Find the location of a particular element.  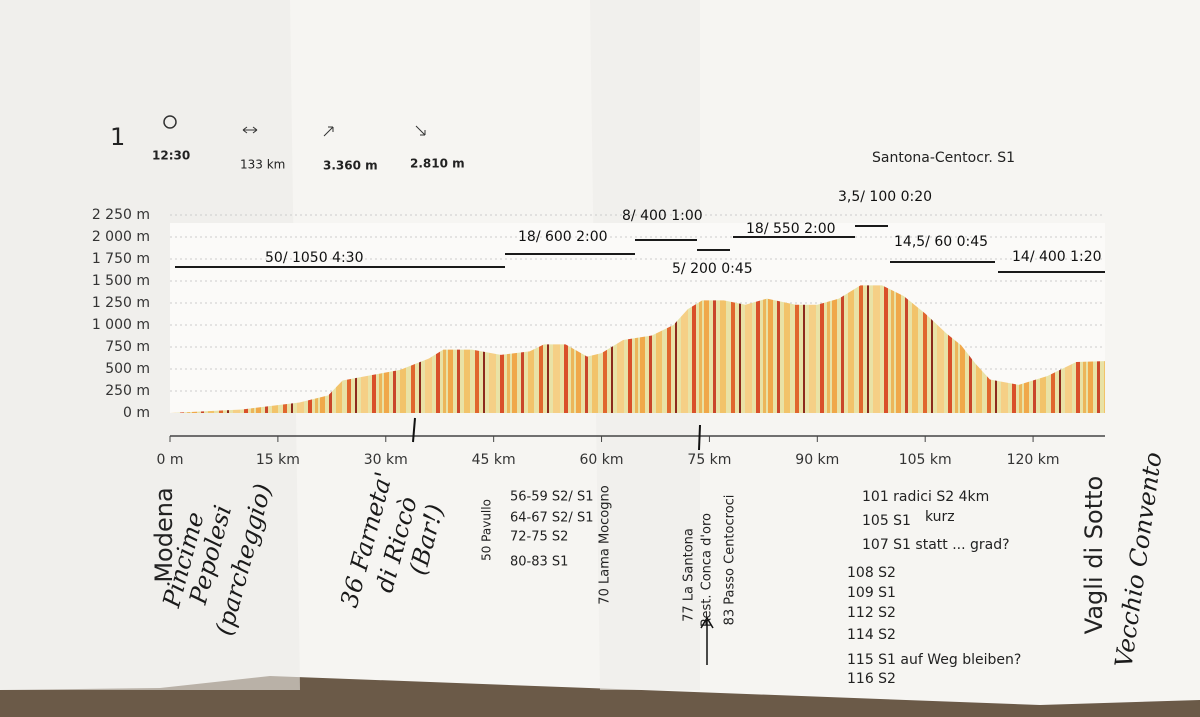

note: 107 S1 statt ... grad? is located at coordinates (936, 545).